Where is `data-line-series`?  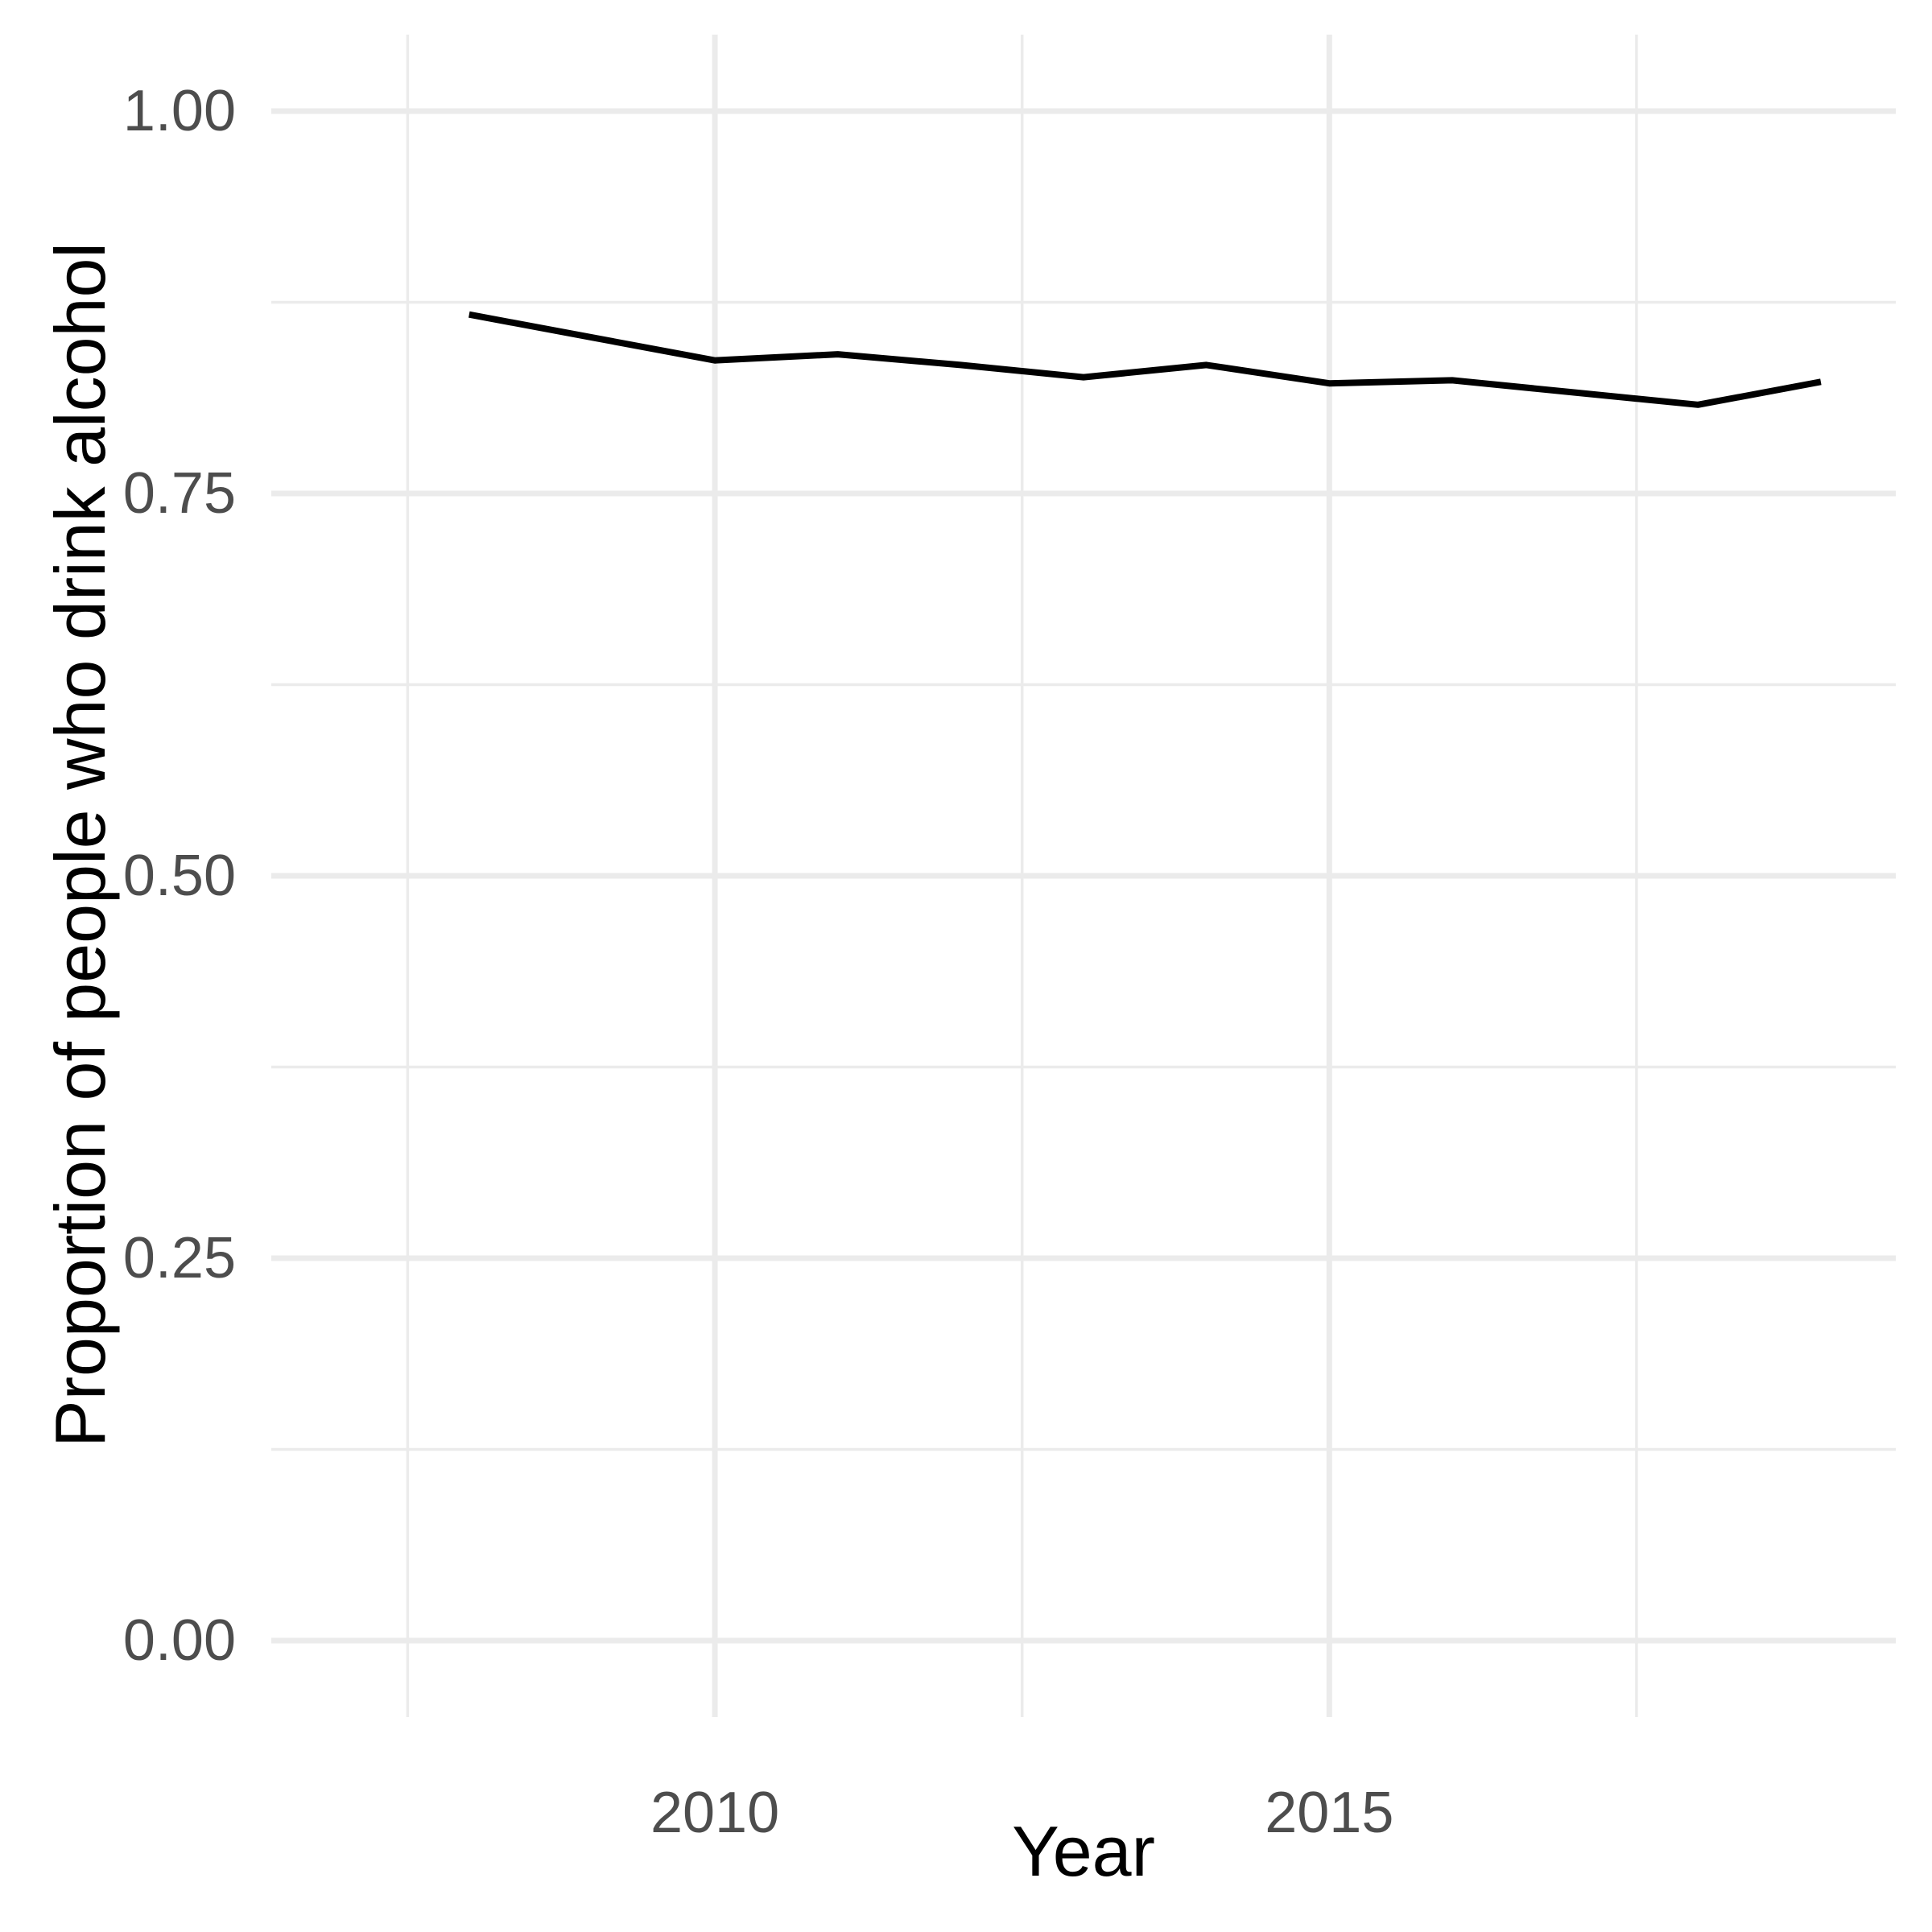 data-line-series is located at coordinates (1145, 359).